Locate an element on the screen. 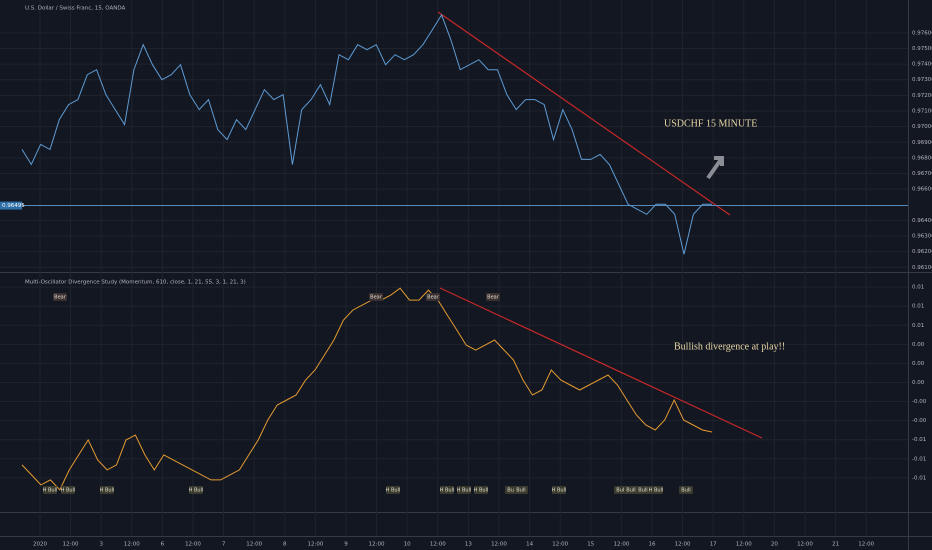 This screenshot has height=550, width=932. chart-title: U.S. Dollar / Swiss Franc, 15, OANDA is located at coordinates (75, 9).